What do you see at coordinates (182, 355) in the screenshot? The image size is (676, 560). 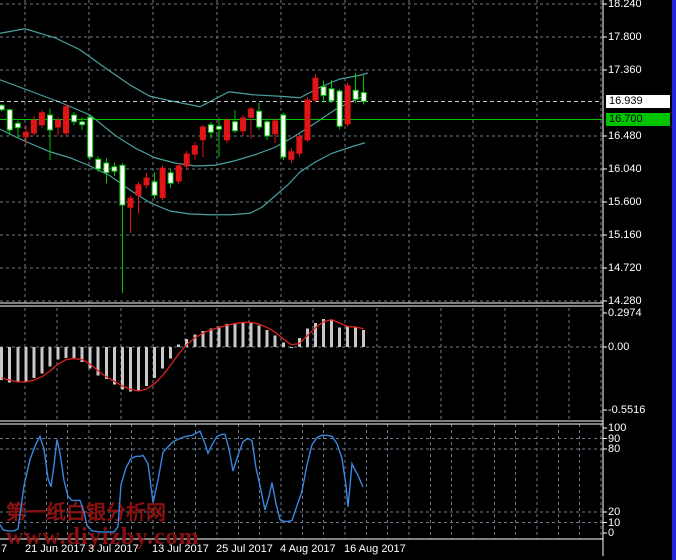 I see `macd-signal-line` at bounding box center [182, 355].